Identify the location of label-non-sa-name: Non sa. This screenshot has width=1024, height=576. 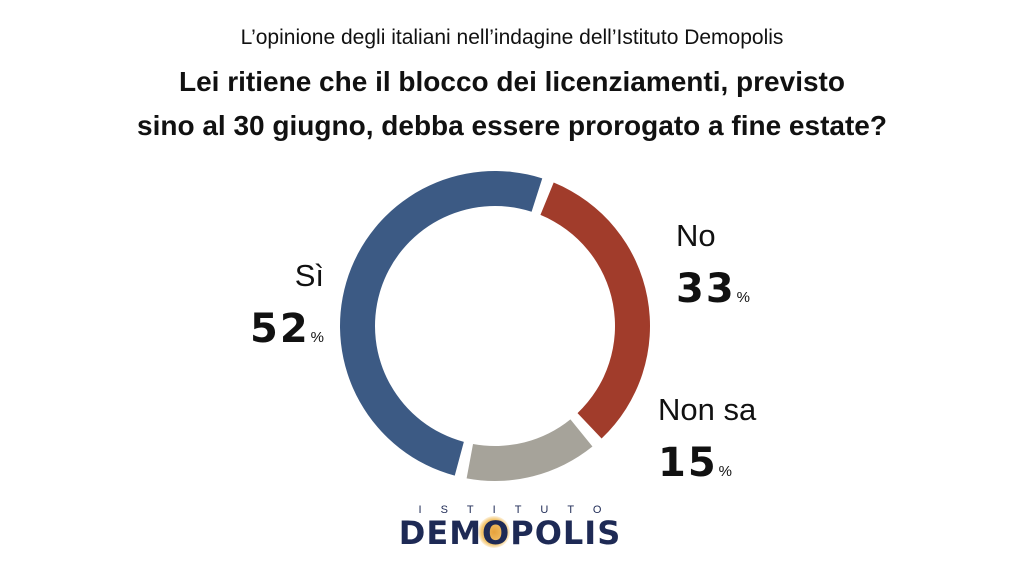
(707, 409).